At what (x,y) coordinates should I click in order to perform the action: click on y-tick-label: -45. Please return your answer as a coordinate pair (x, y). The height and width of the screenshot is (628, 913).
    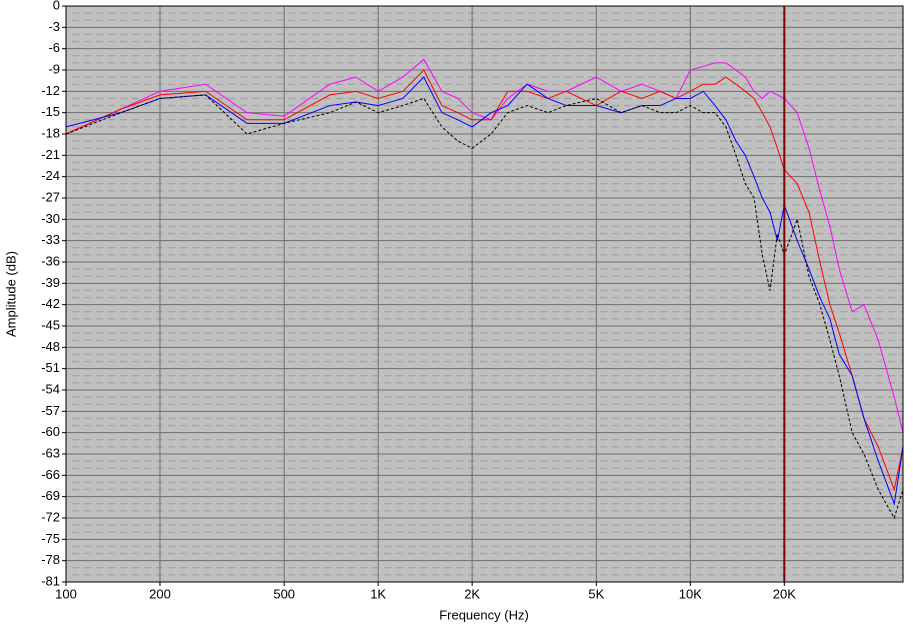
    Looking at the image, I should click on (50, 324).